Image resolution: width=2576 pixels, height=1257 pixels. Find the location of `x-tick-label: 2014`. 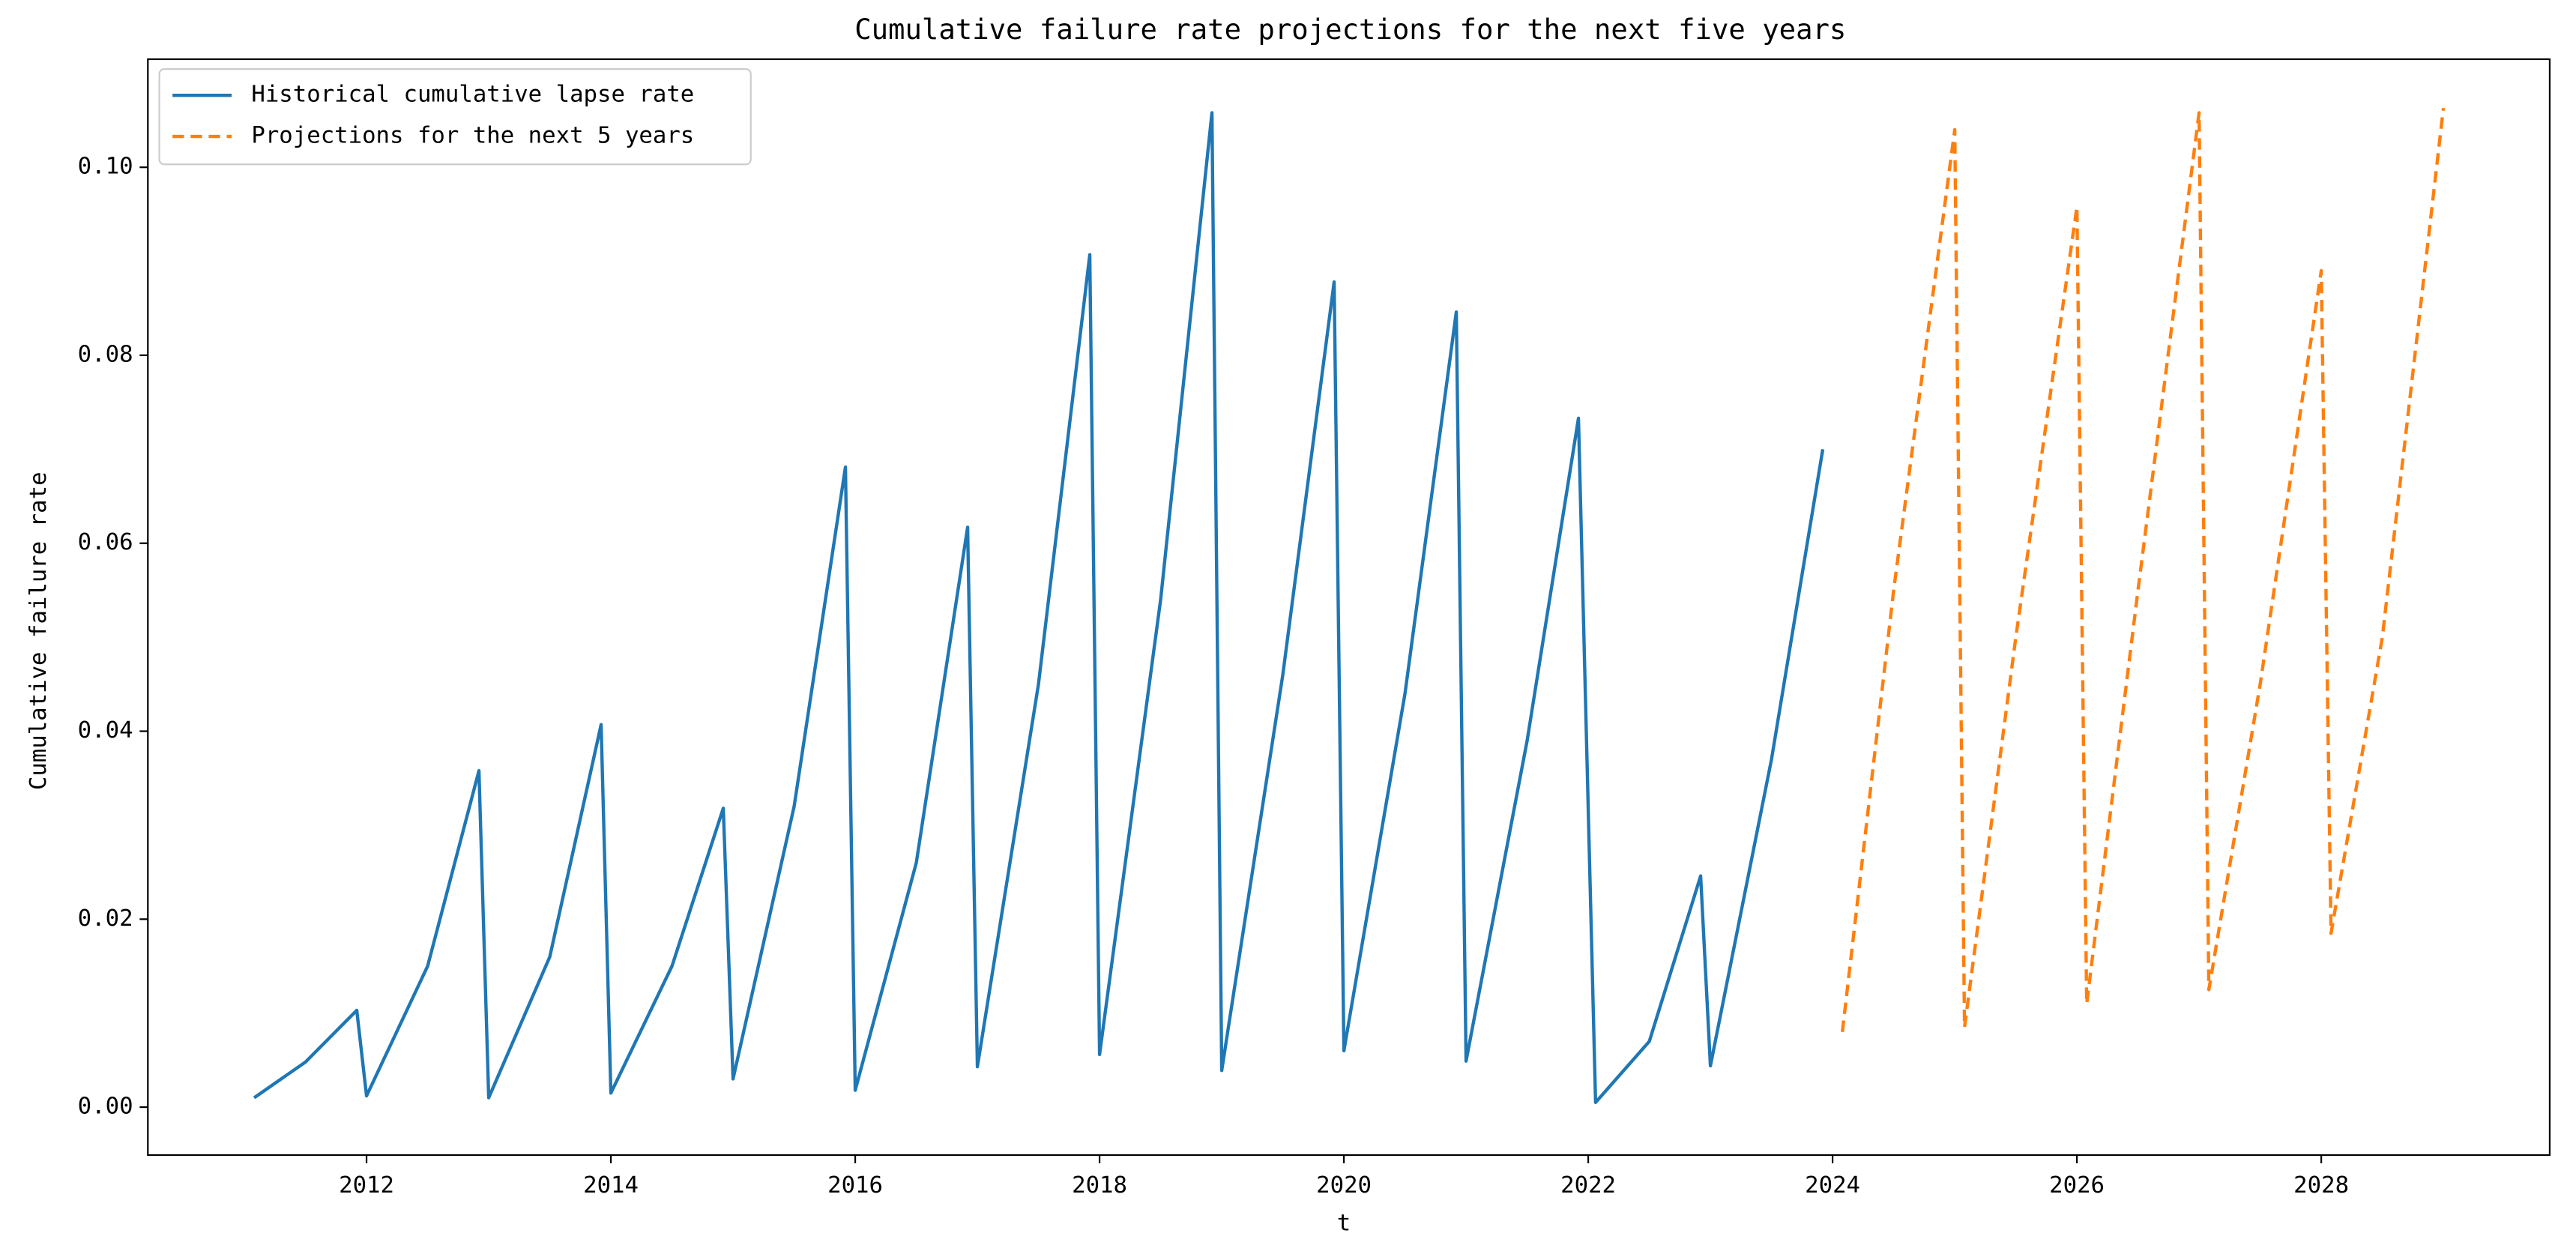

x-tick-label: 2014 is located at coordinates (611, 1185).